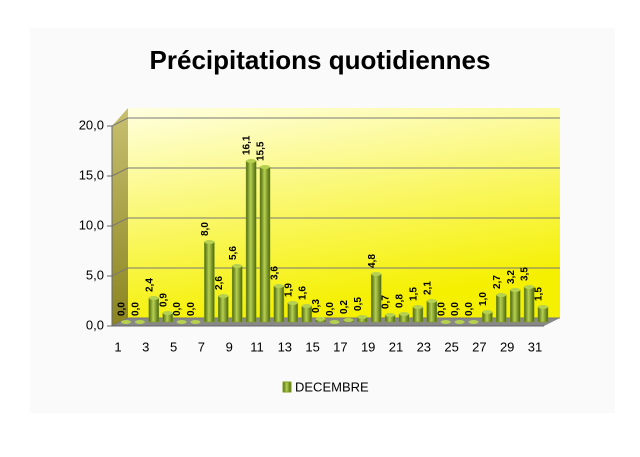 This screenshot has height=457, width=640. Describe the element at coordinates (91, 224) in the screenshot. I see `y-tick-label: 10,0` at that location.